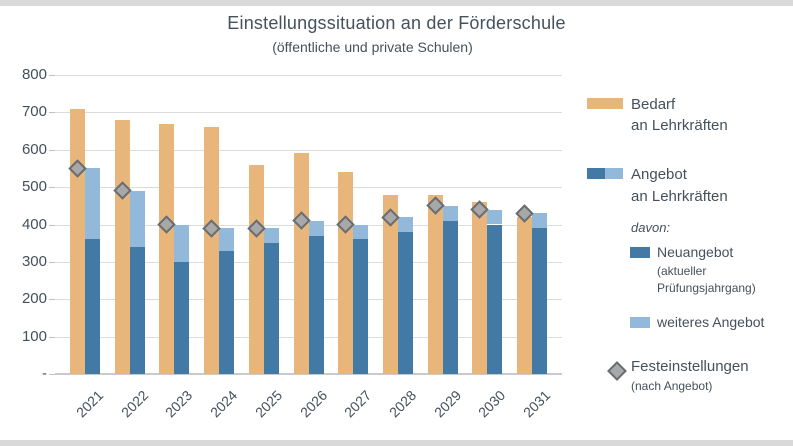  Describe the element at coordinates (695, 252) in the screenshot. I see `legend-neuangebot-label: Neuangebot` at that location.